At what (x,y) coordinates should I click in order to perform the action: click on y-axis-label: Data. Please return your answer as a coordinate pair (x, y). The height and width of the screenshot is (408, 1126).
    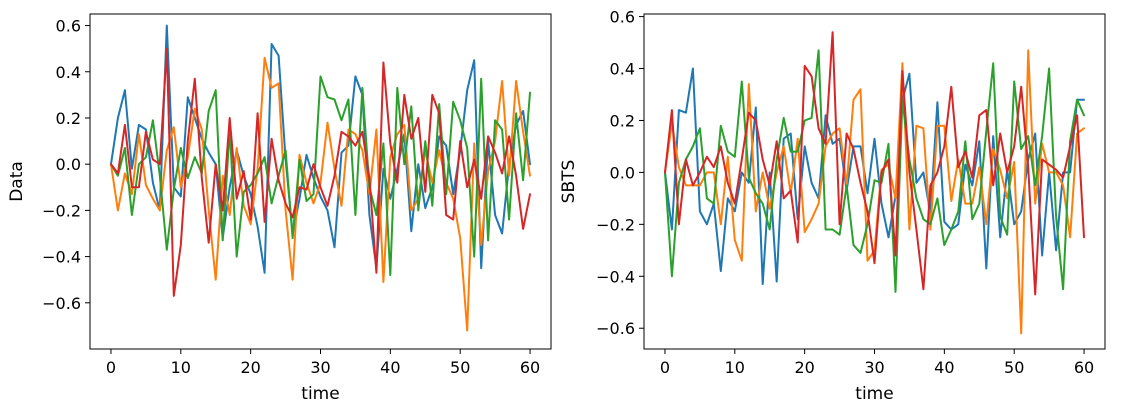
    Looking at the image, I should click on (17, 181).